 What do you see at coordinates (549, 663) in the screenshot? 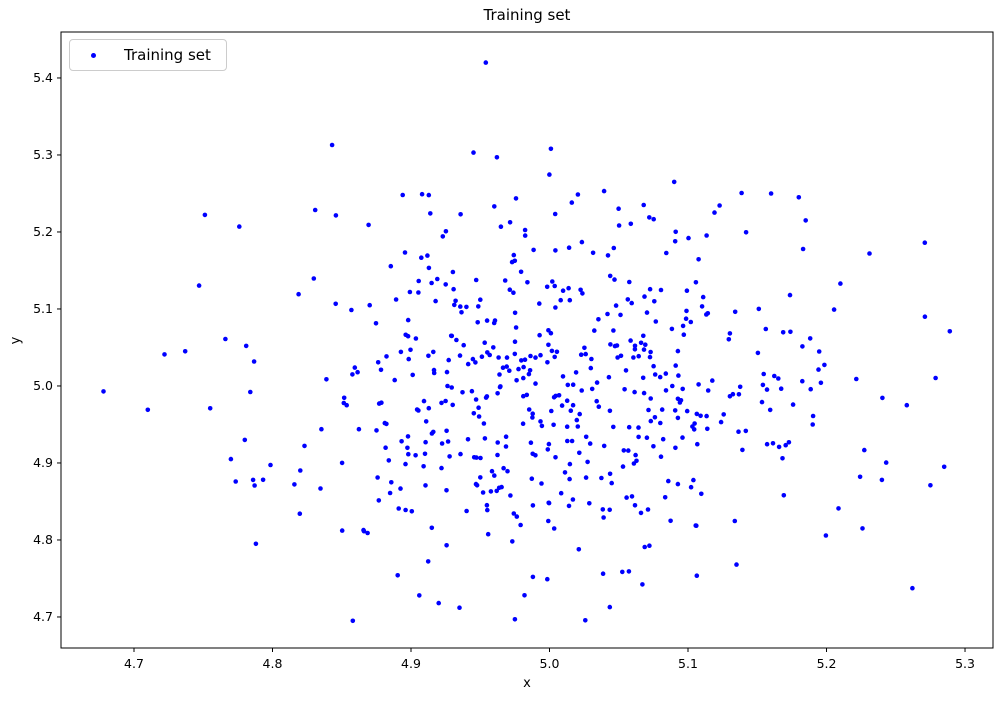
I see `x-tick-label: 5.0` at bounding box center [549, 663].